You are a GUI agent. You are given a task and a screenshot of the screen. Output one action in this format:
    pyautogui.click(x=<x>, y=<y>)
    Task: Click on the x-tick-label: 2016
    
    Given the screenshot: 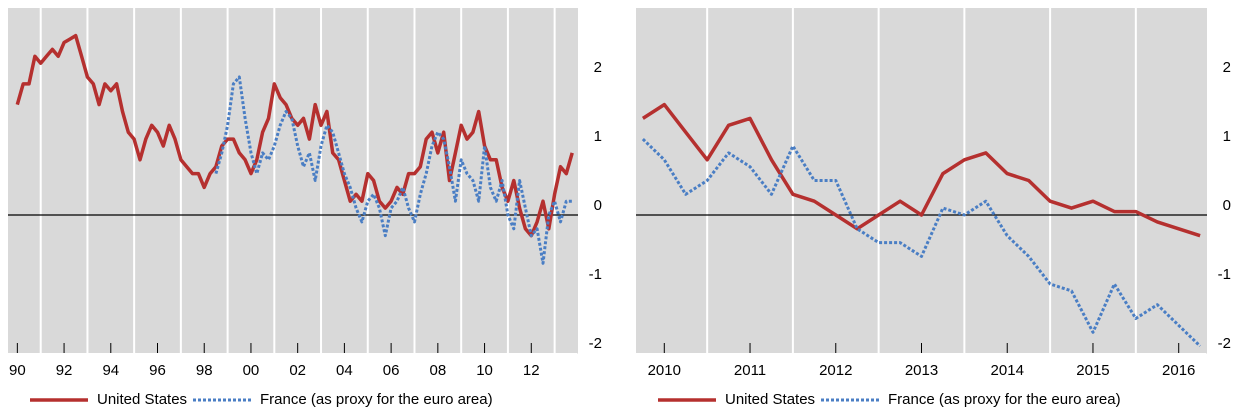 What is the action you would take?
    pyautogui.click(x=1178, y=370)
    